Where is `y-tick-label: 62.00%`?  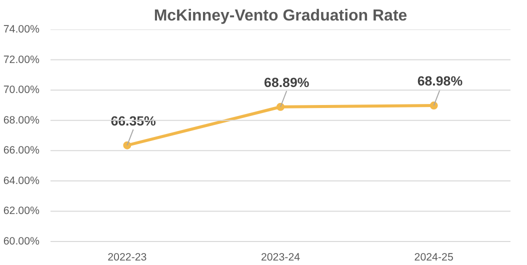
y-tick-label: 62.00% is located at coordinates (21, 211).